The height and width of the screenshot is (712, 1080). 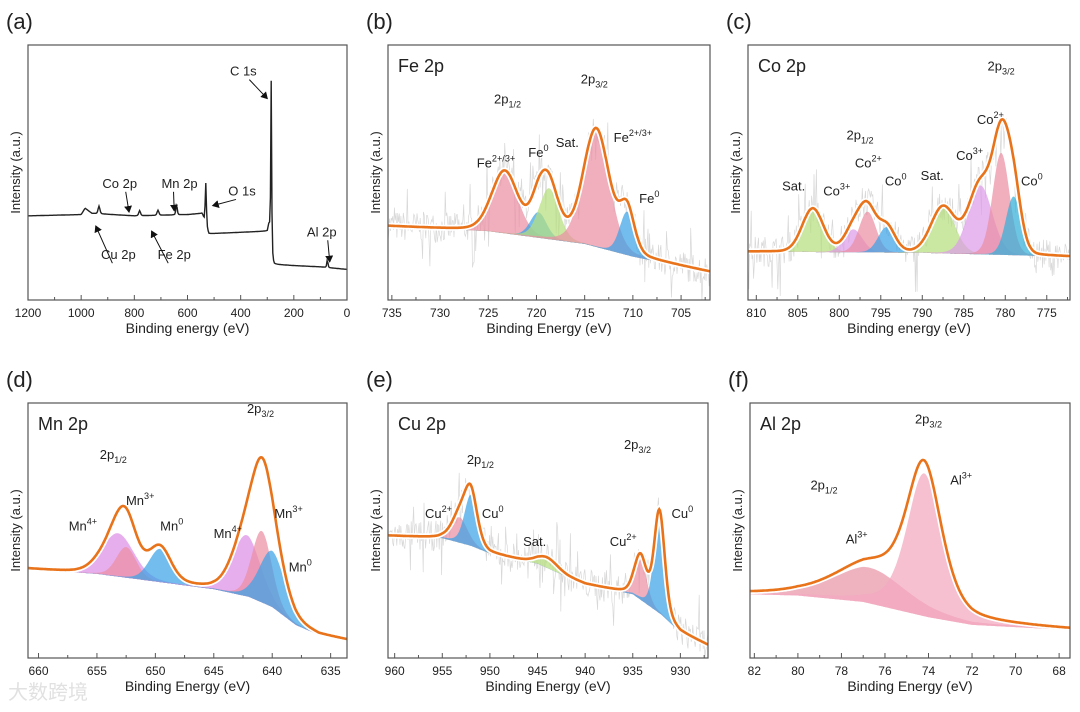 What do you see at coordinates (392, 313) in the screenshot?
I see `x-tick-label: 735` at bounding box center [392, 313].